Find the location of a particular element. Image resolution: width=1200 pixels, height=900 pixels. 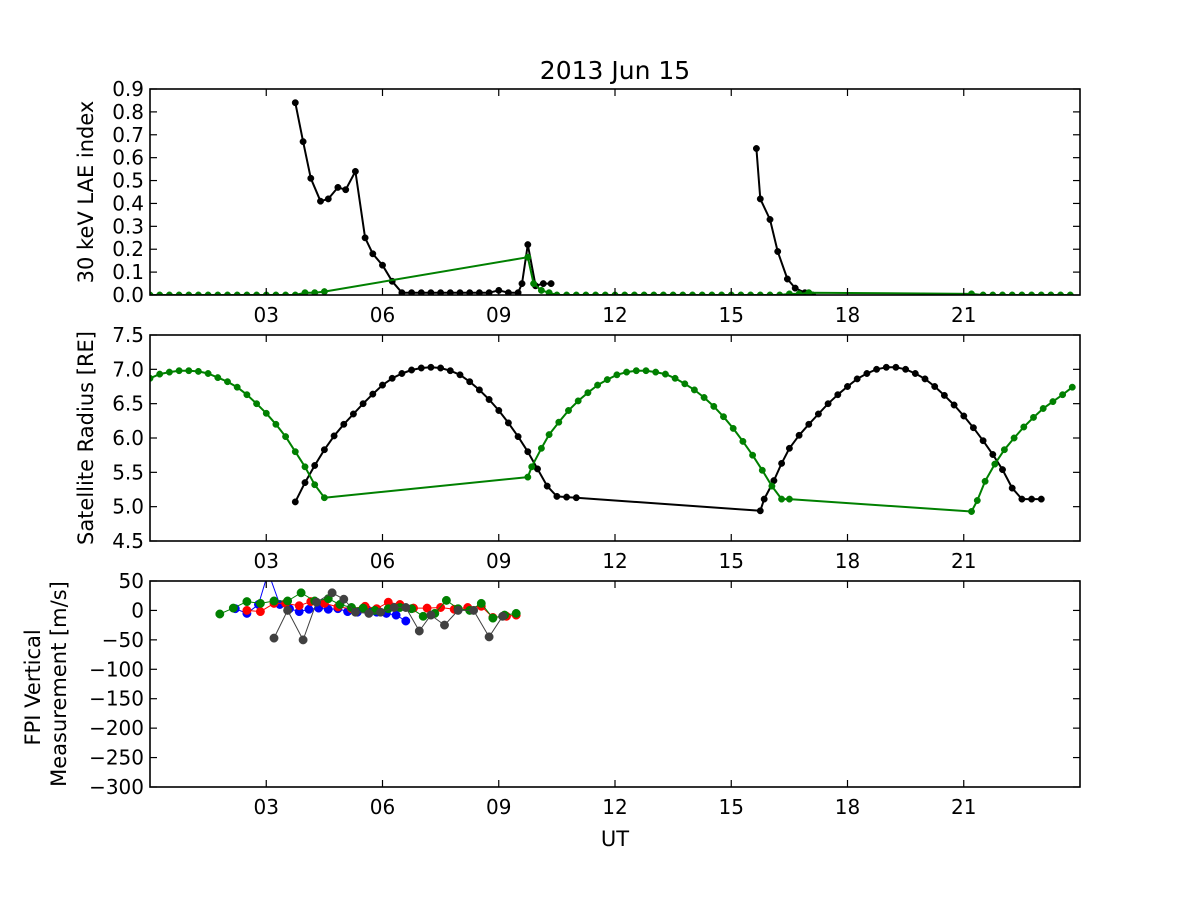

y-tick-label: 0.2 is located at coordinates (128, 249).